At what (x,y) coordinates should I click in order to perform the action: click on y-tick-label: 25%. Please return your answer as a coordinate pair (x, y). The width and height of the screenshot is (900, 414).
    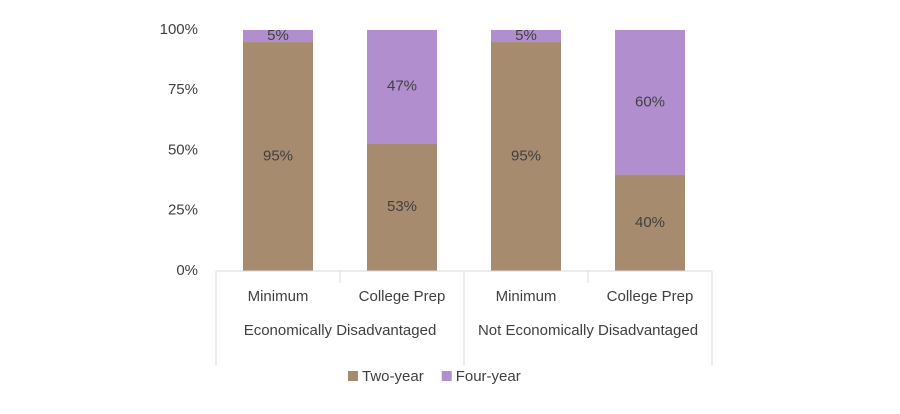
    Looking at the image, I should click on (183, 210).